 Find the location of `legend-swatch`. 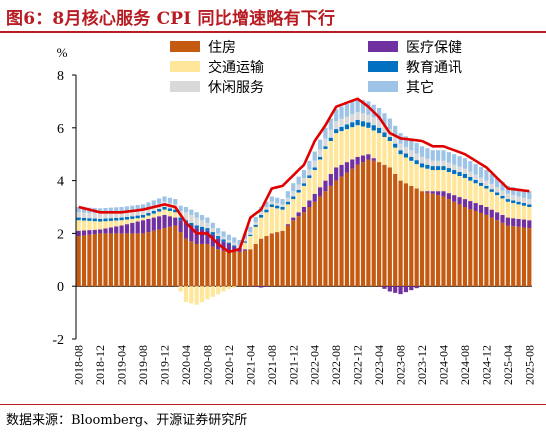

legend-swatch is located at coordinates (185, 46).